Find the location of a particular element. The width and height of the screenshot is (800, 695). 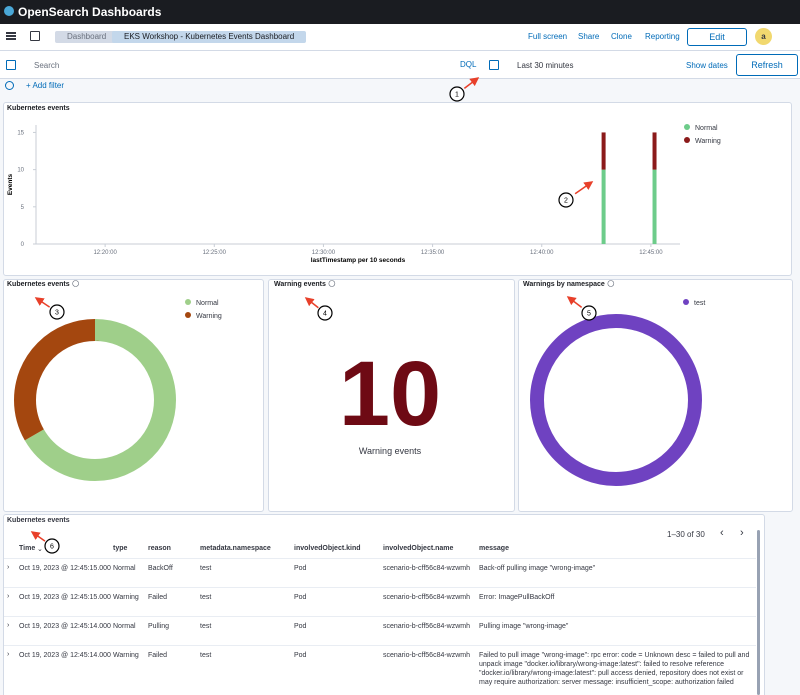

annotation-number: 1 is located at coordinates (457, 95).